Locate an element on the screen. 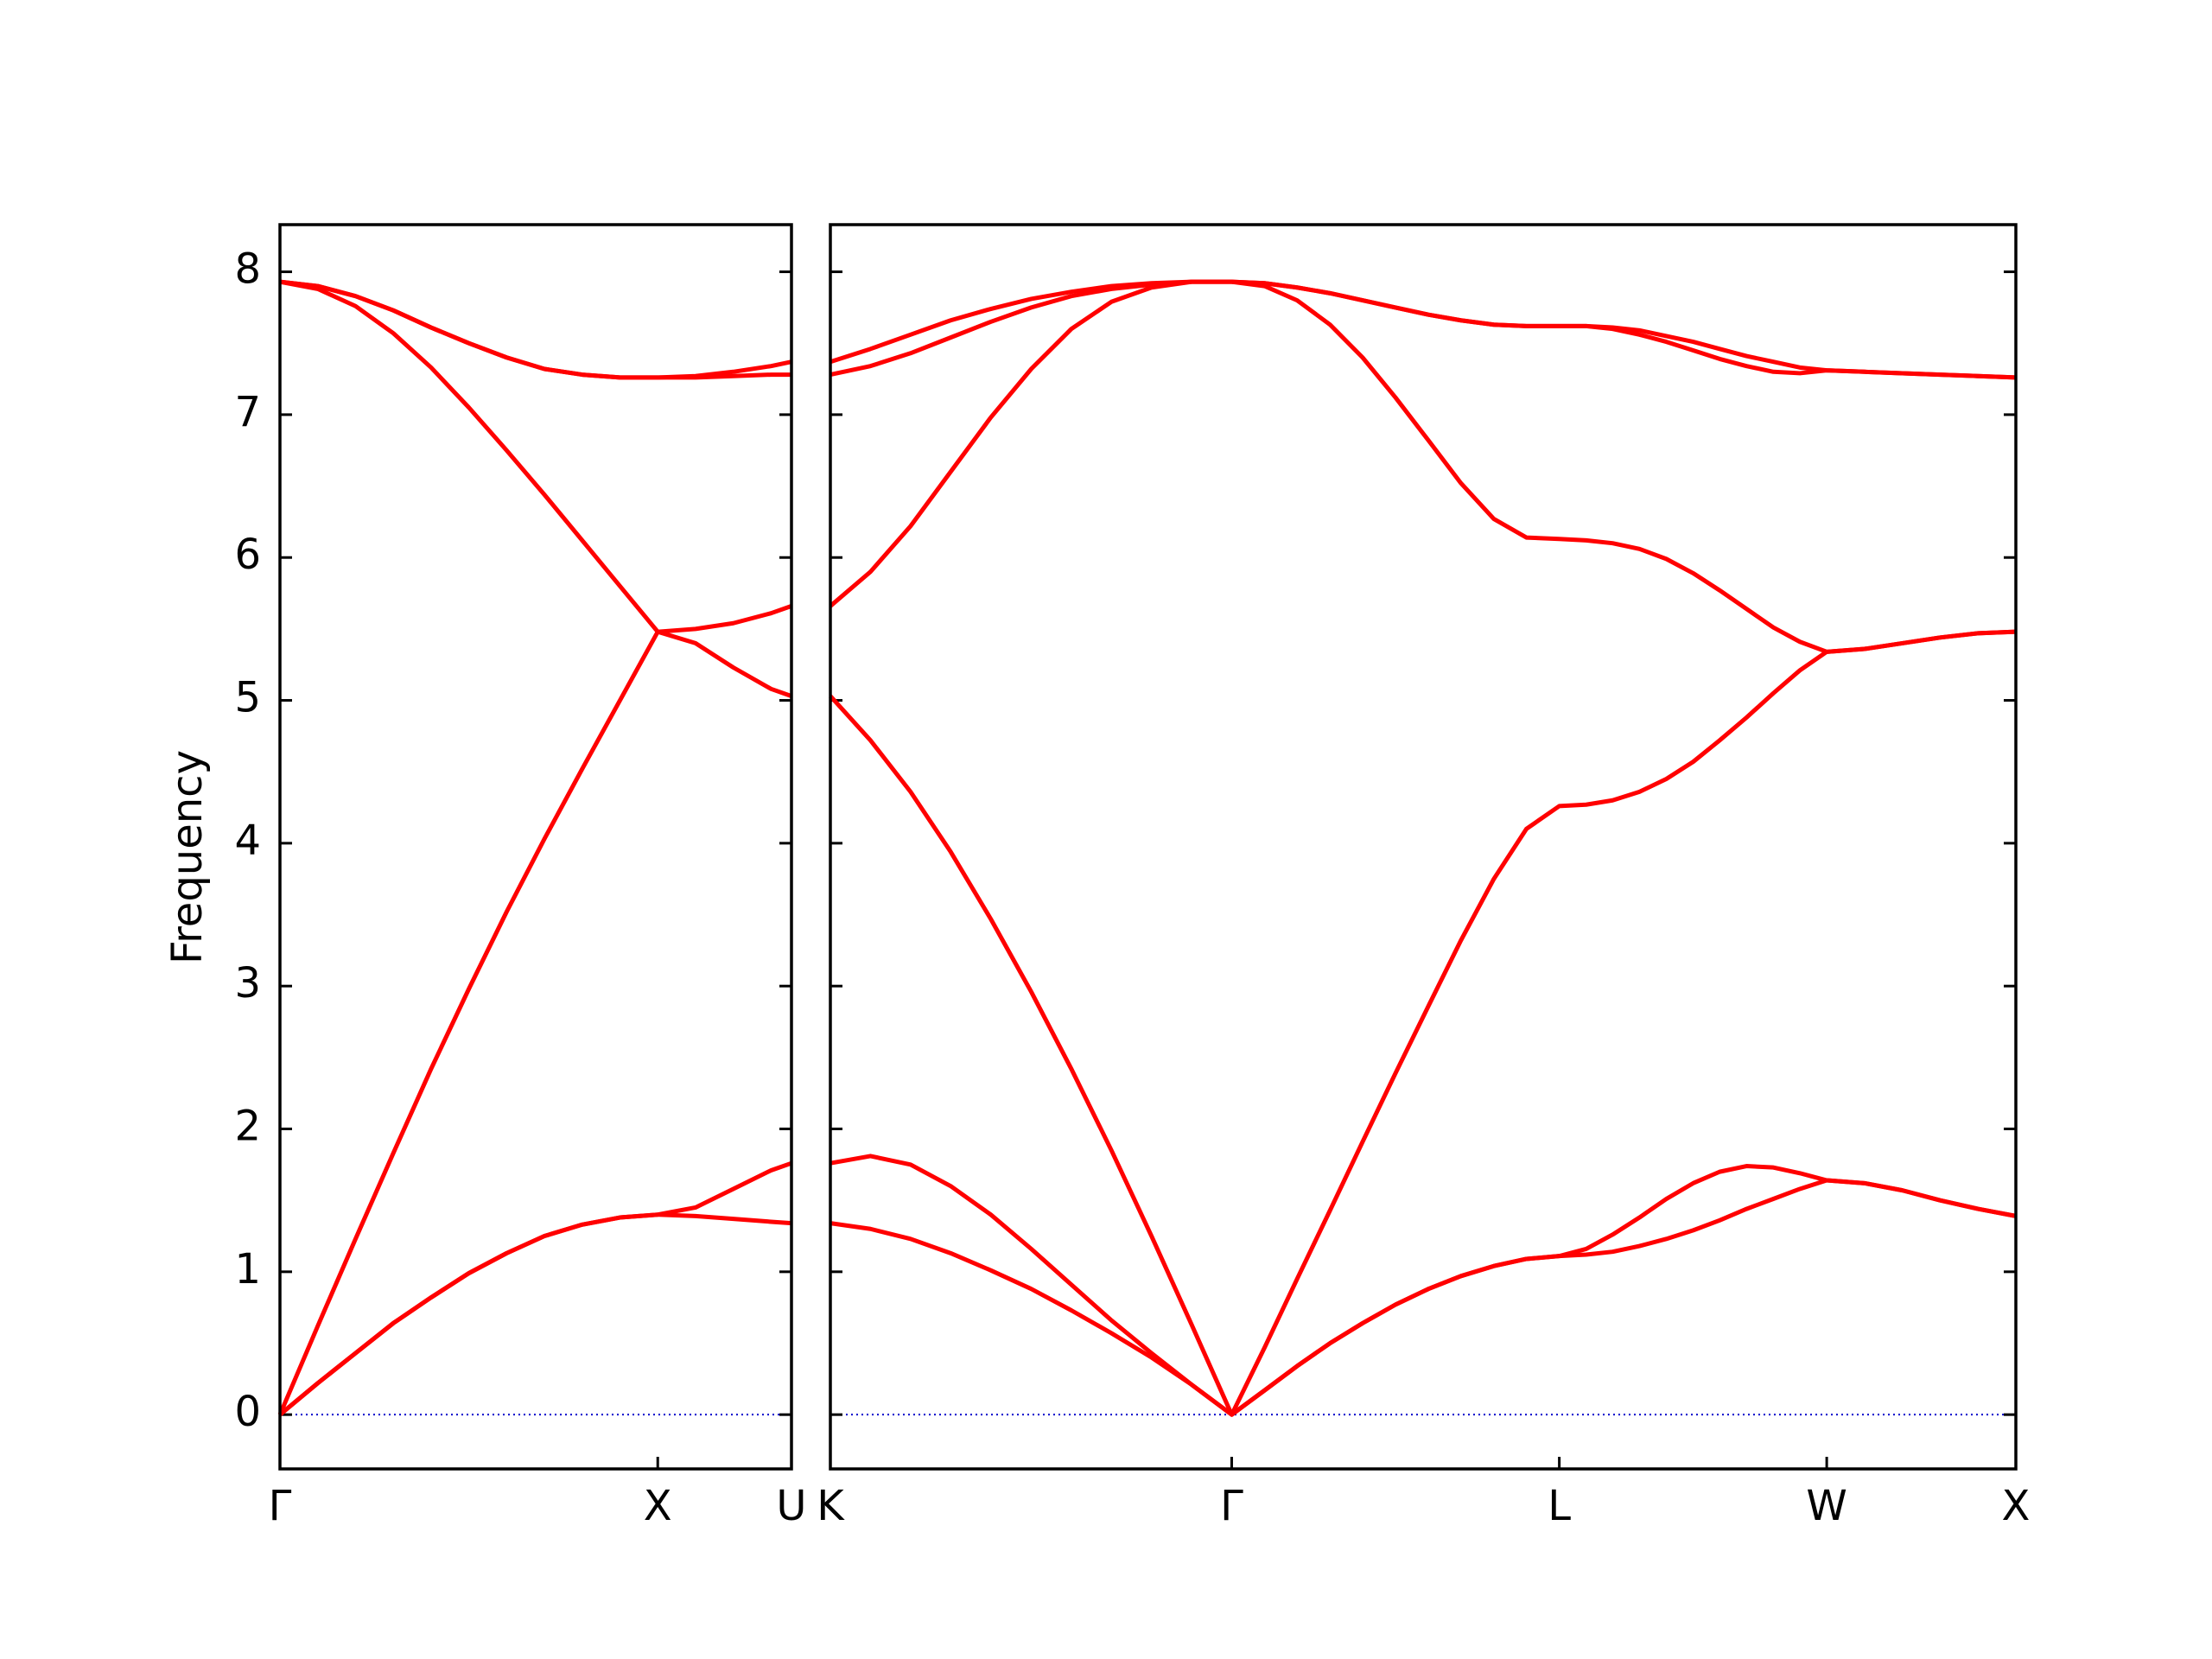 Image resolution: width=2212 pixels, height=1659 pixels. y-tick-label: 0 is located at coordinates (247, 1412).